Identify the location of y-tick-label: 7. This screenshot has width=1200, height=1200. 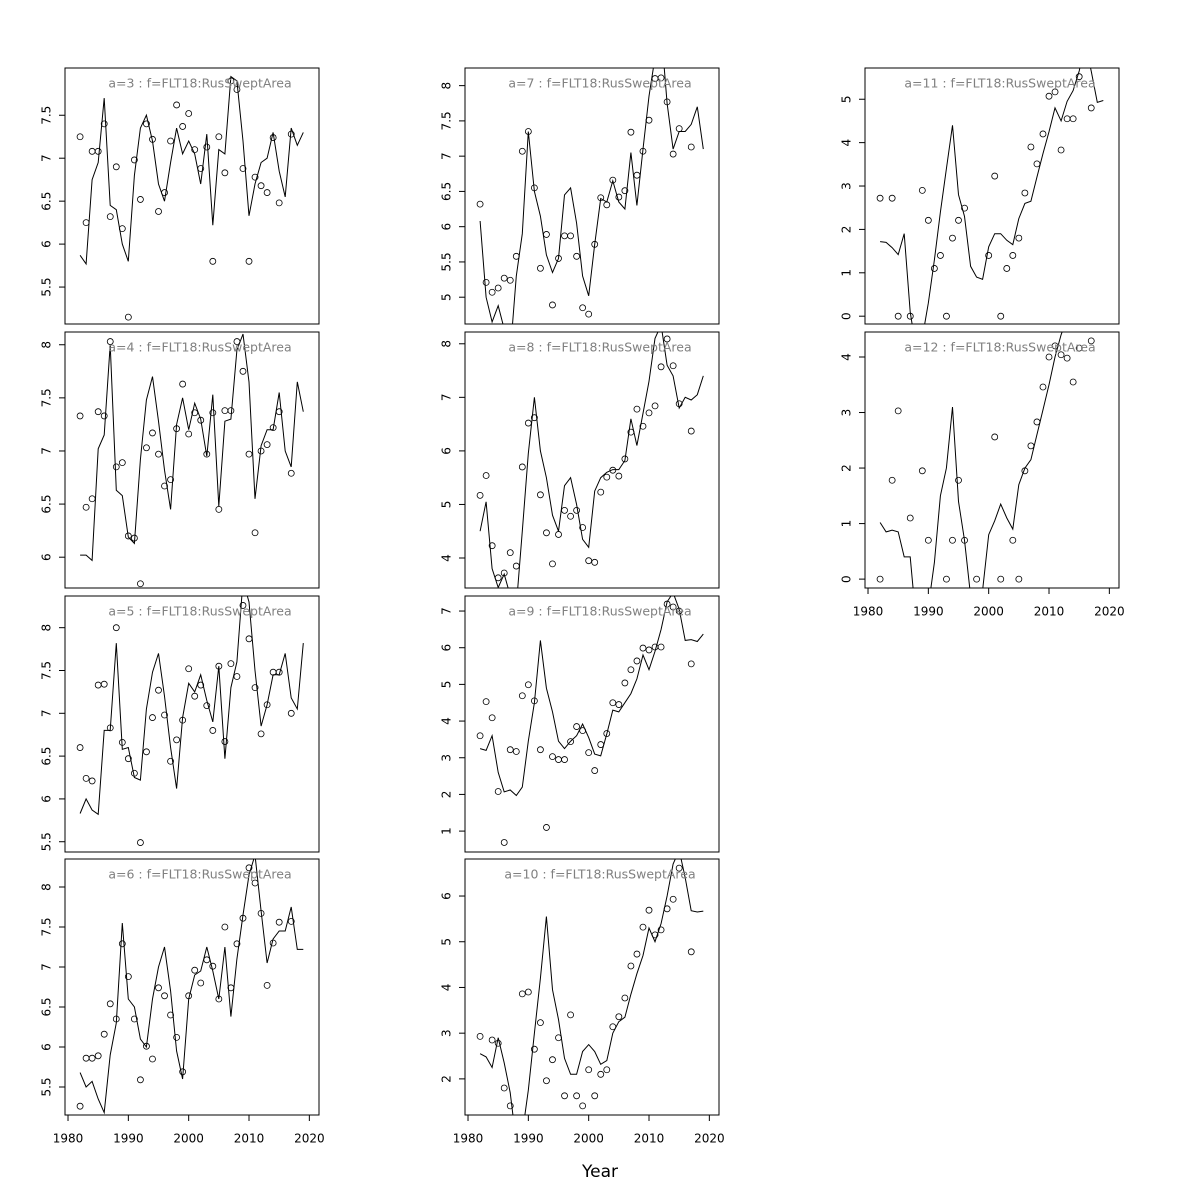
(47, 967).